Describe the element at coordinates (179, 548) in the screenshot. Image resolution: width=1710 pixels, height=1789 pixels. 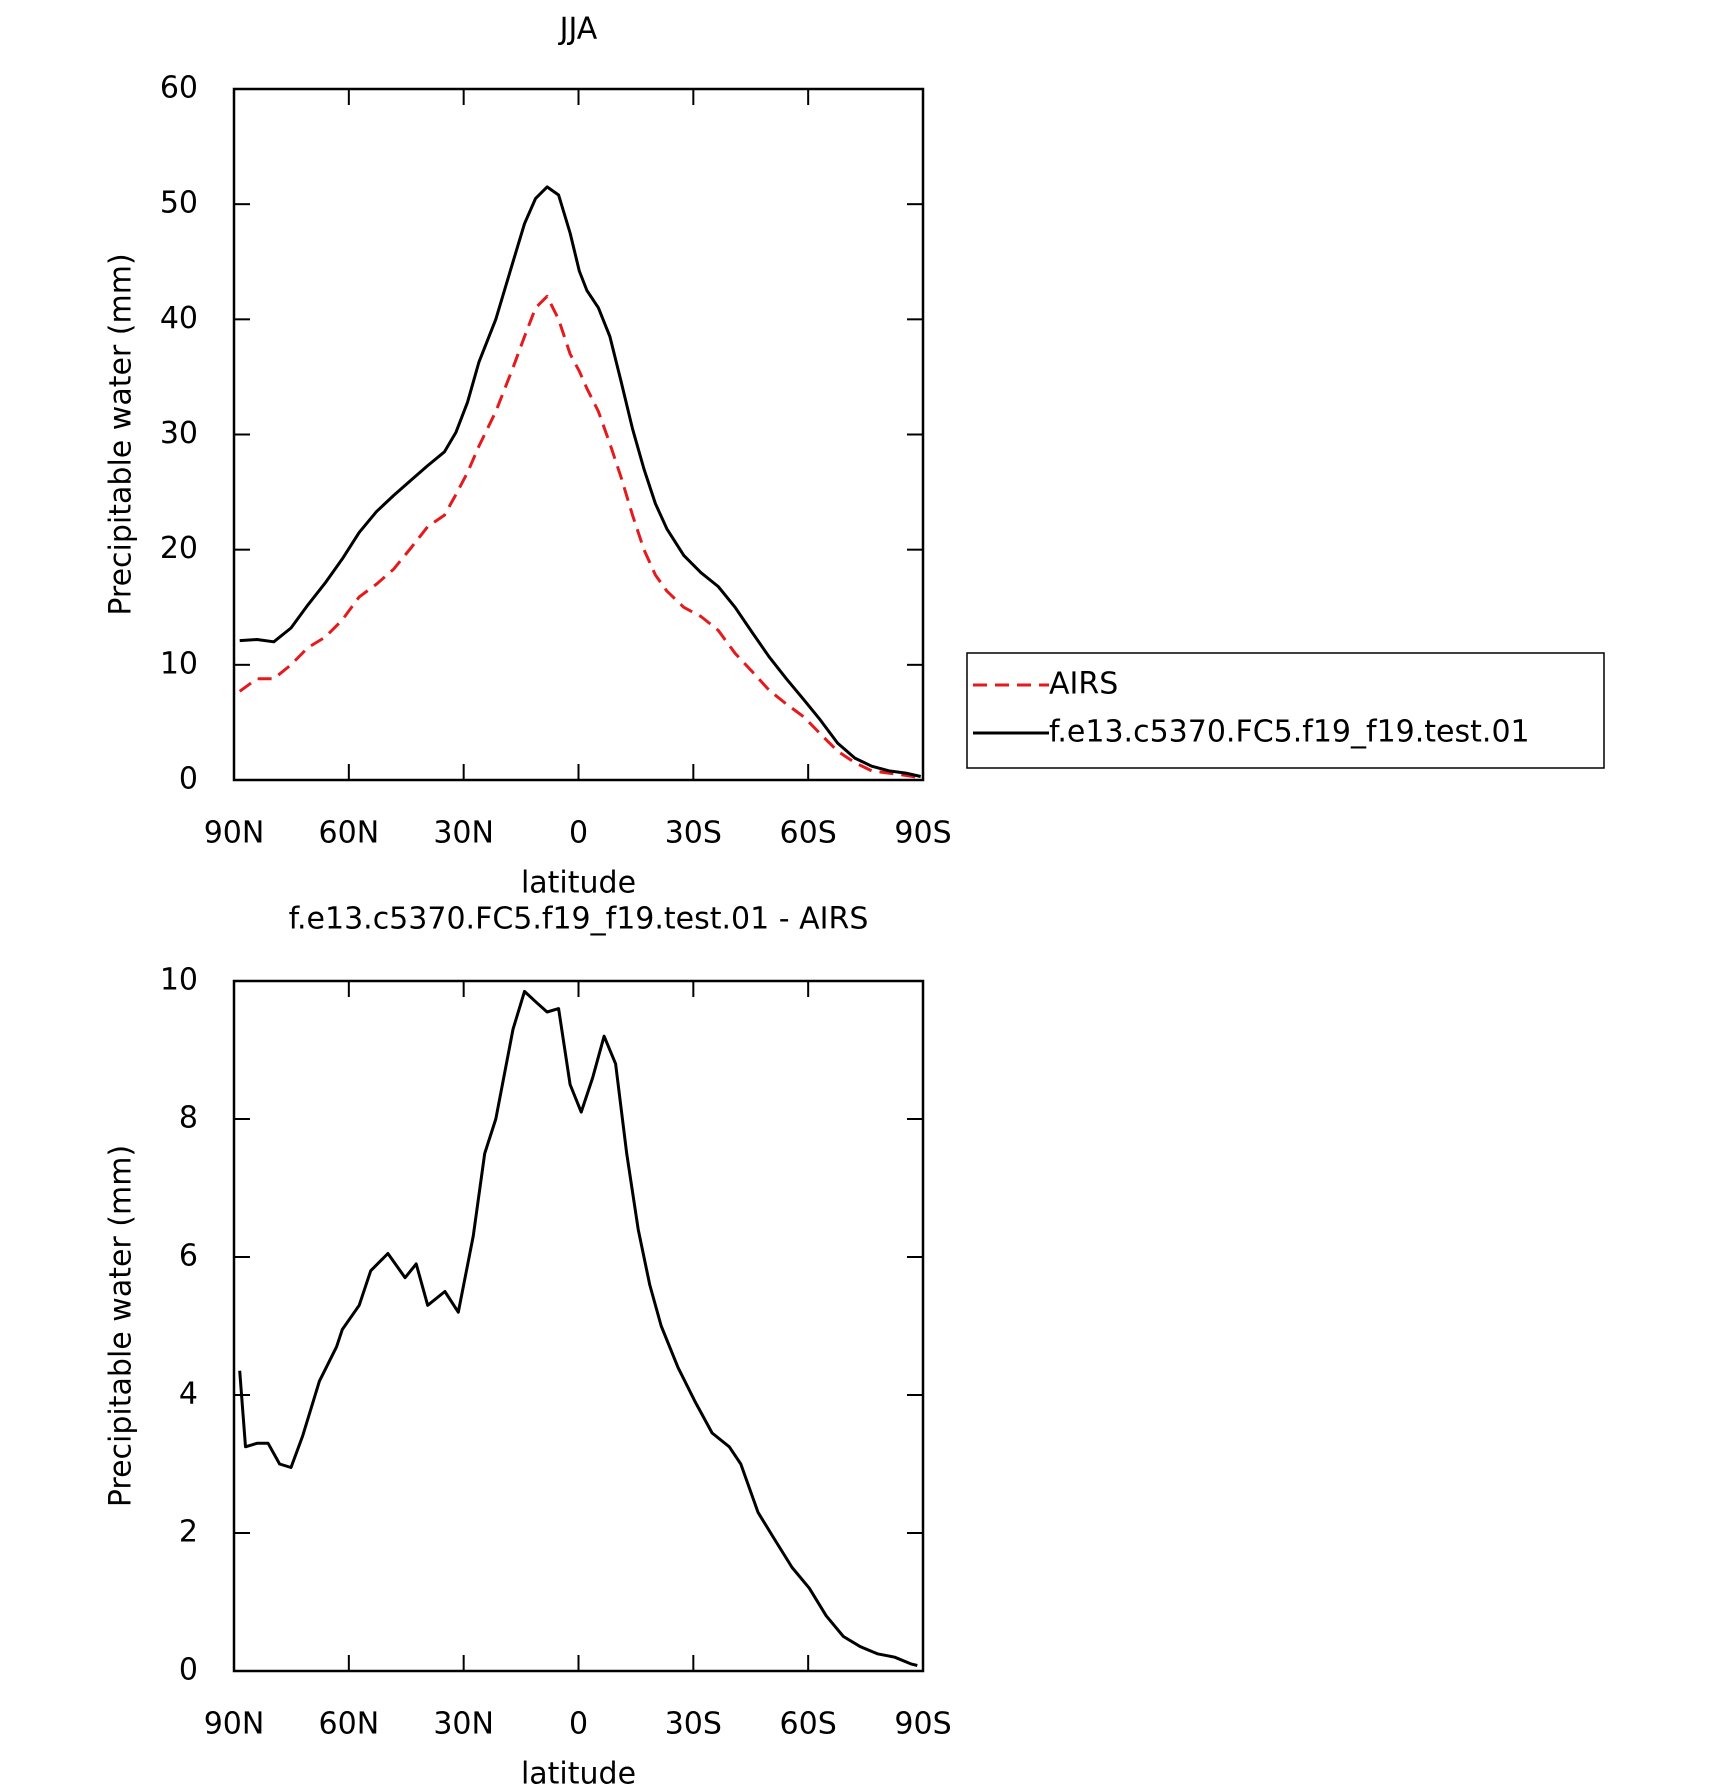
I see `y-tick-label: 20` at that location.